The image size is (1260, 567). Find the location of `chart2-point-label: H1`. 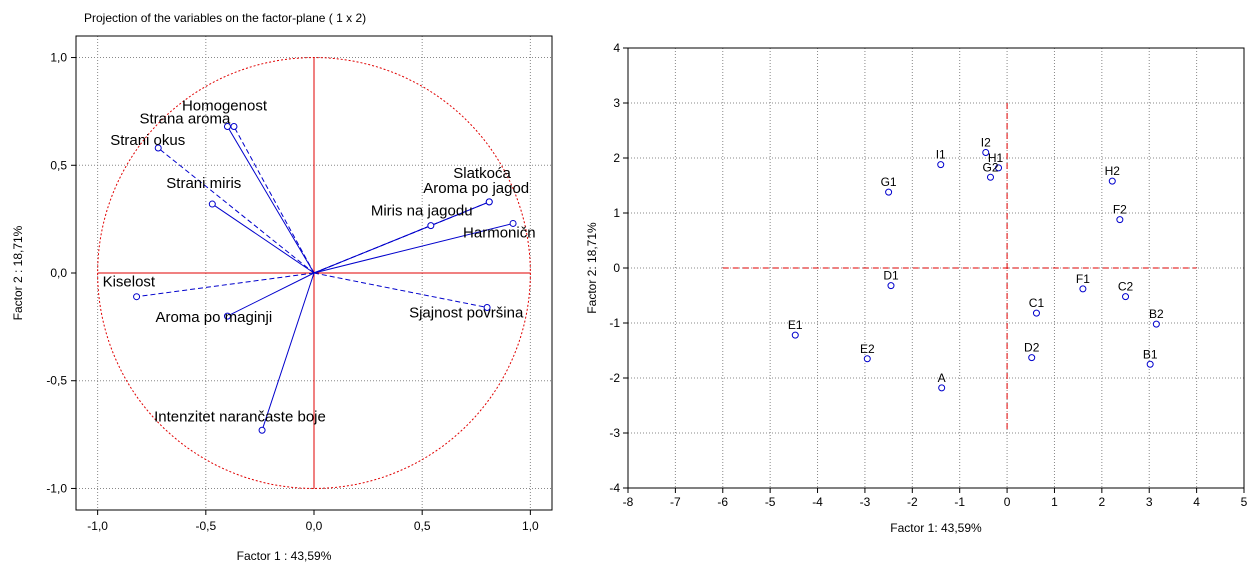

chart2-point-label: H1 is located at coordinates (996, 158).